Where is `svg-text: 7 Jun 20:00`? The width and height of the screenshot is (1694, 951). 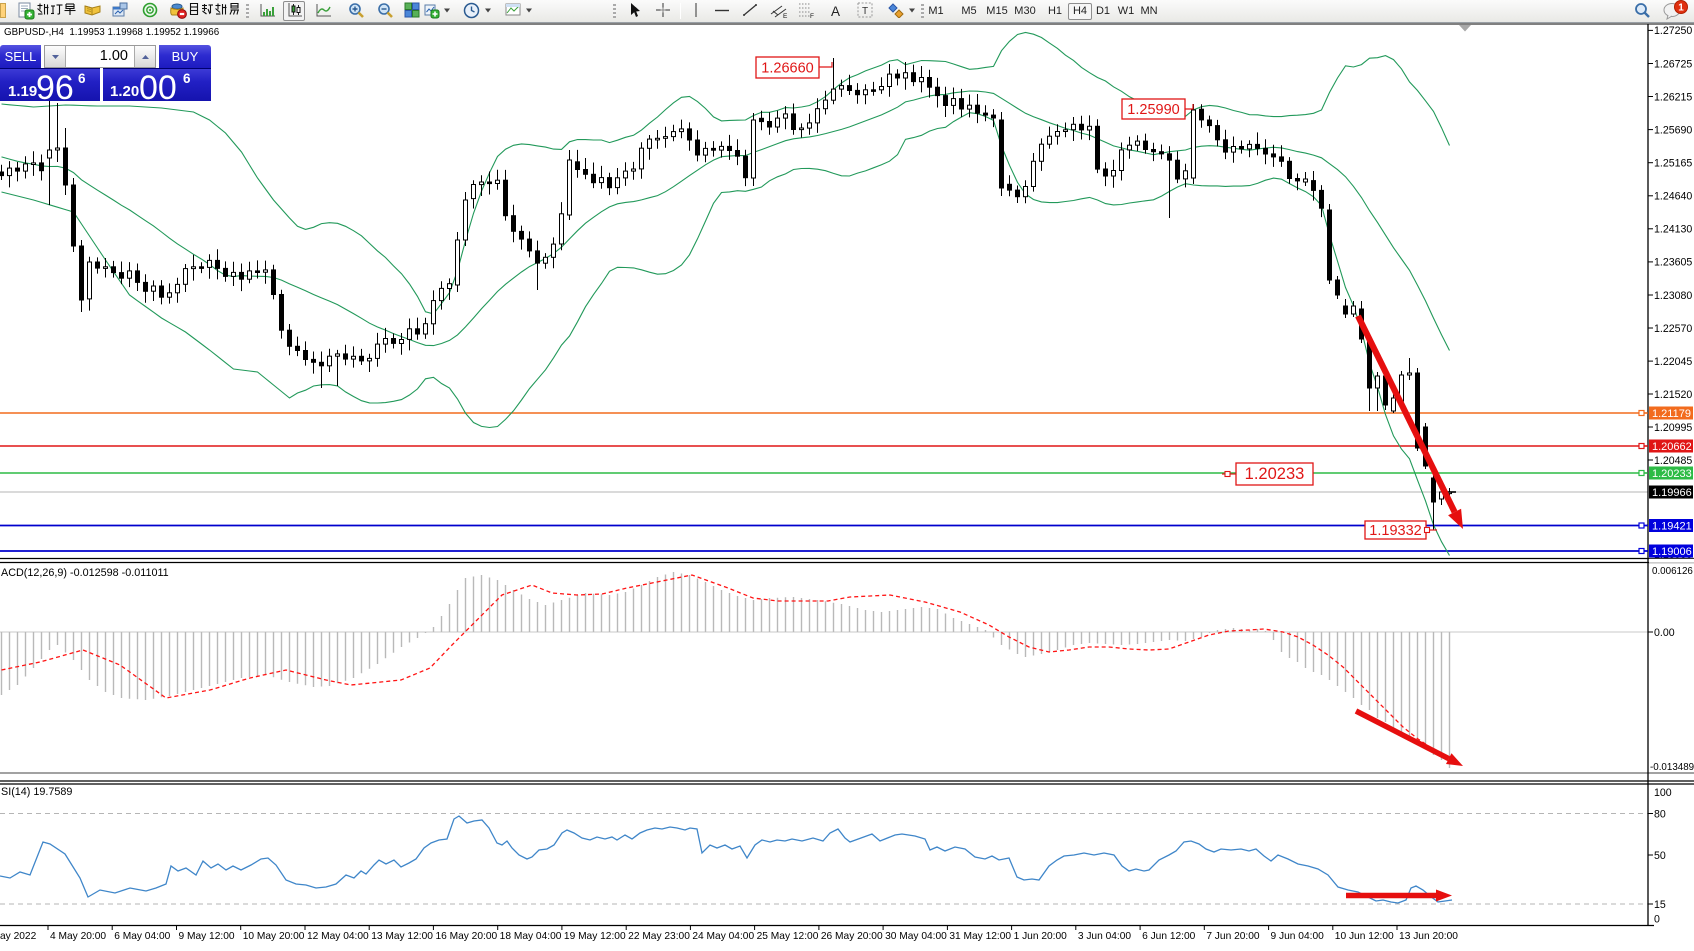
svg-text: 7 Jun 20:00 is located at coordinates (1233, 936).